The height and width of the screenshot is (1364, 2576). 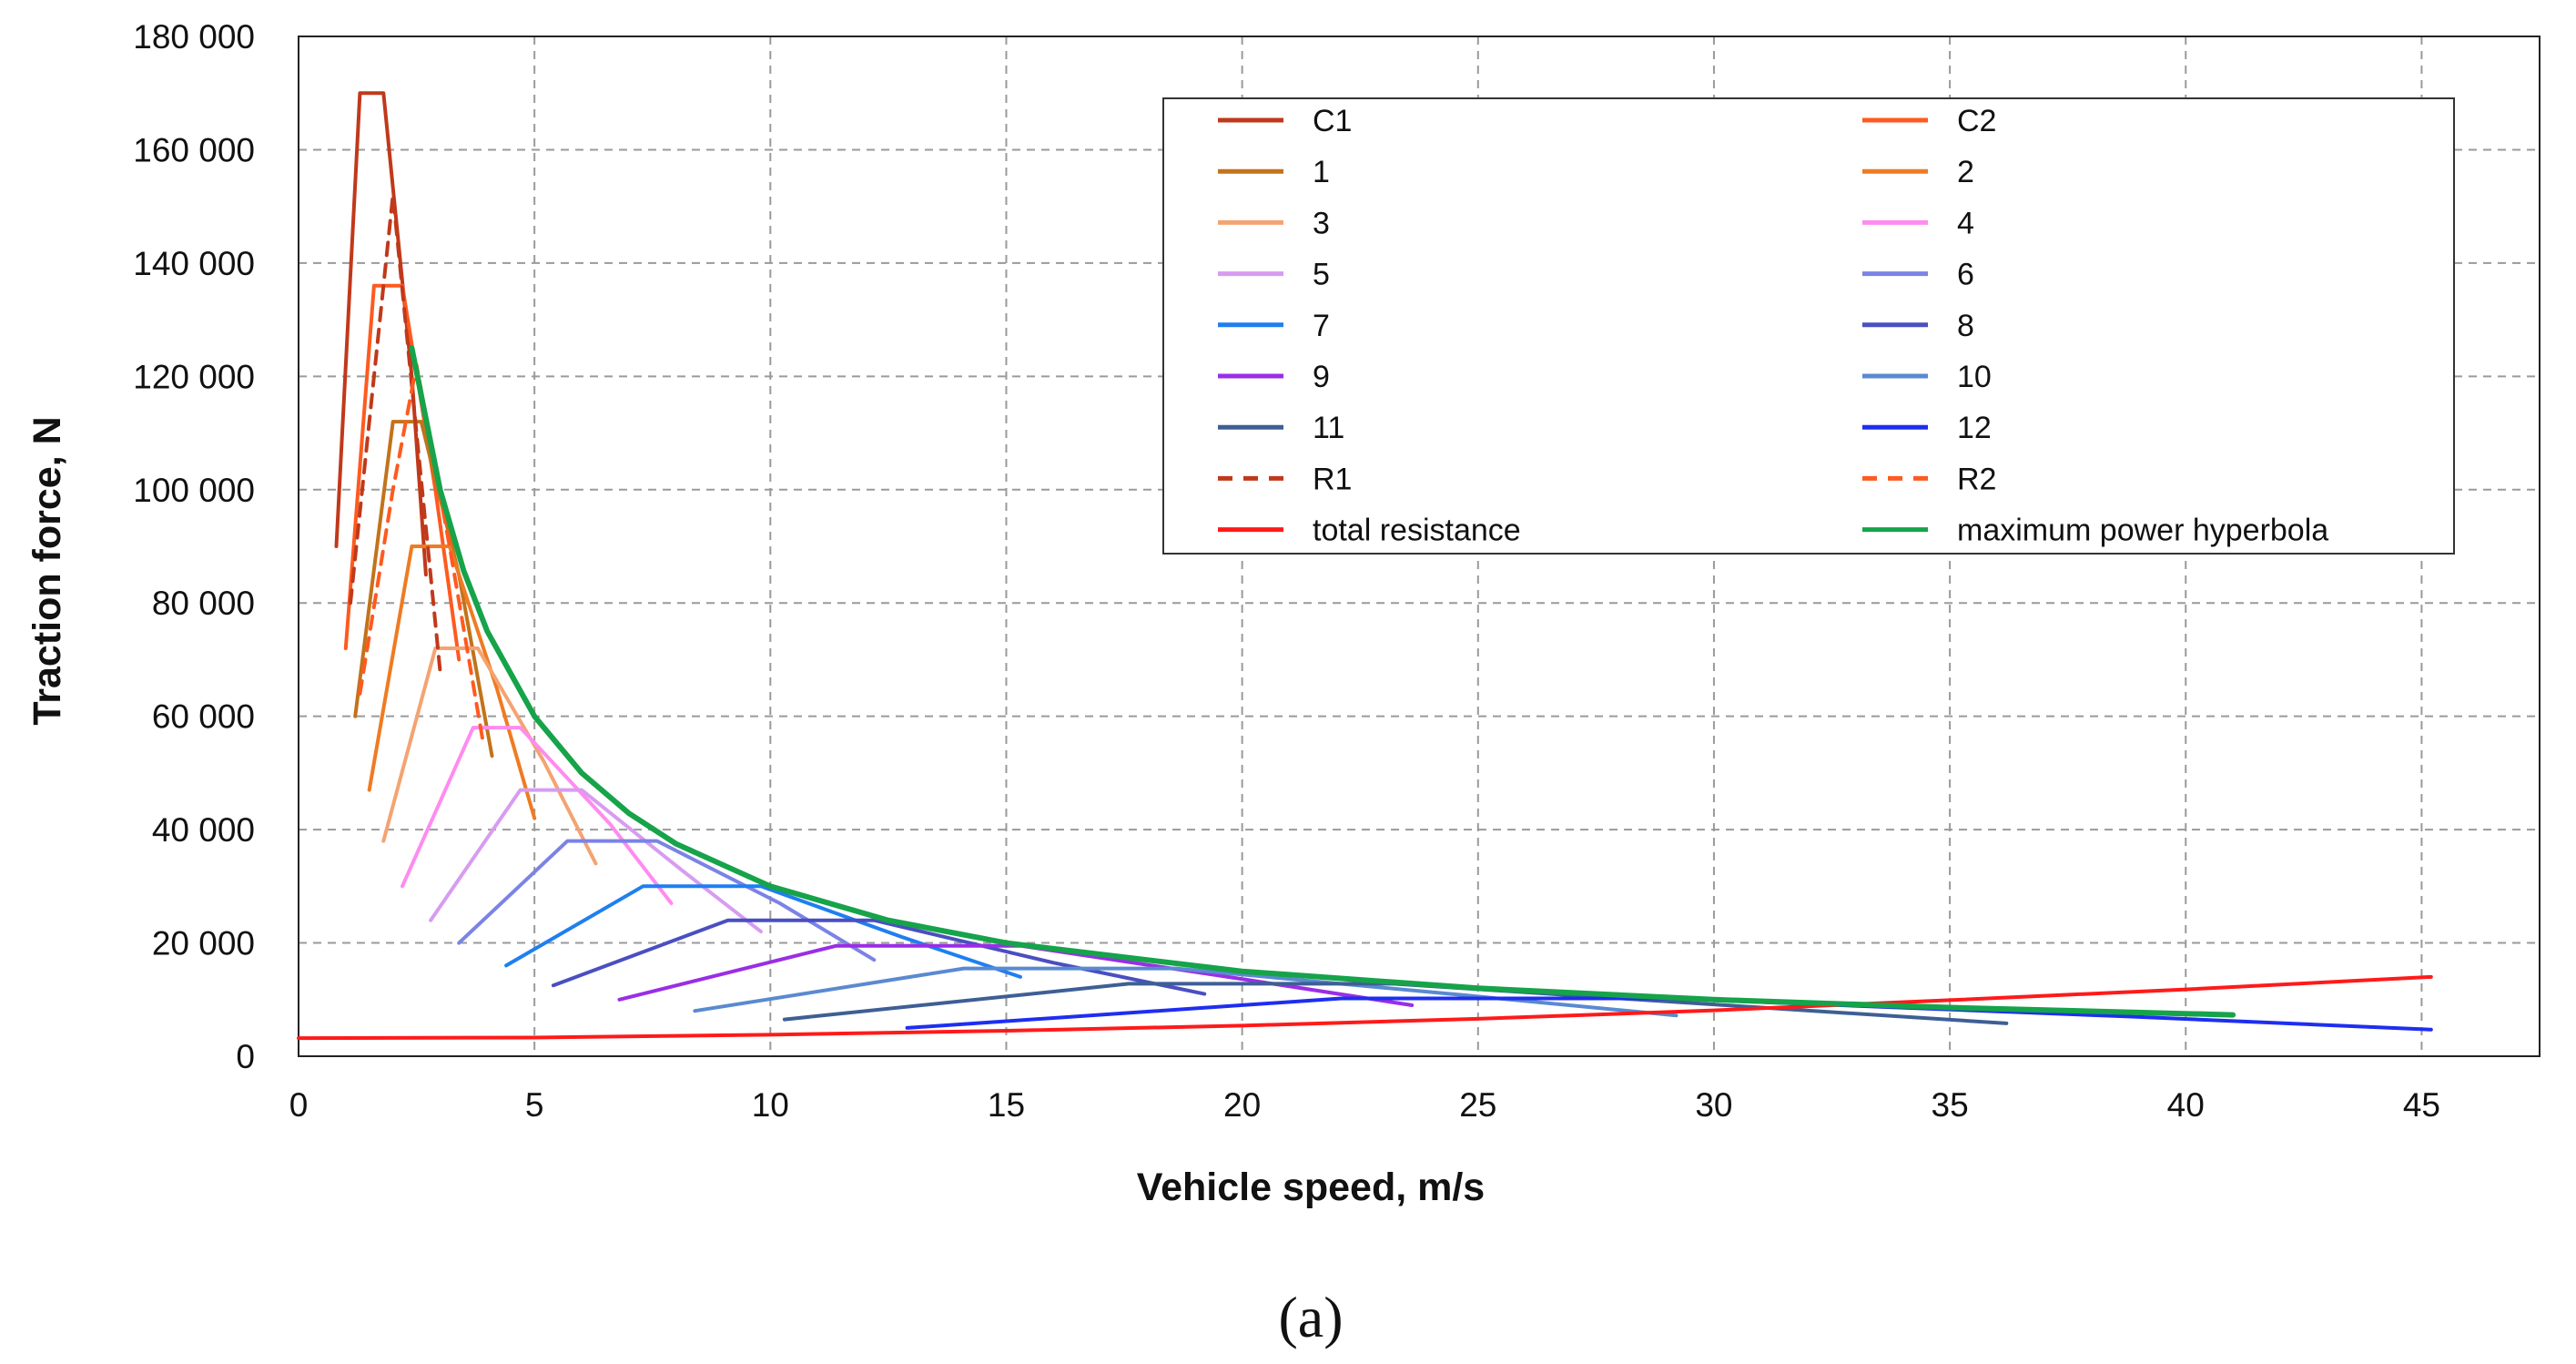 What do you see at coordinates (1007, 1105) in the screenshot?
I see `x-tick-label: 15` at bounding box center [1007, 1105].